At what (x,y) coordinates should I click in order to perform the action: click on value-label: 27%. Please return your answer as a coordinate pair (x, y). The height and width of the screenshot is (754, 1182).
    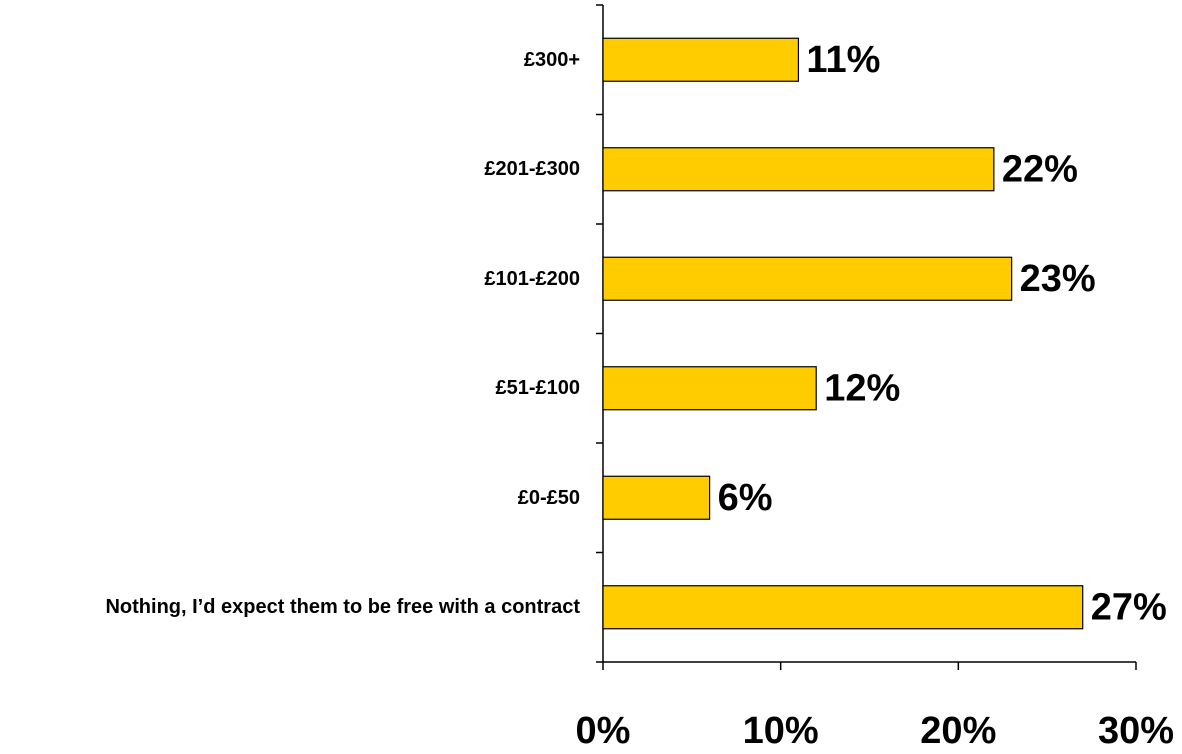
    Looking at the image, I should click on (1129, 607).